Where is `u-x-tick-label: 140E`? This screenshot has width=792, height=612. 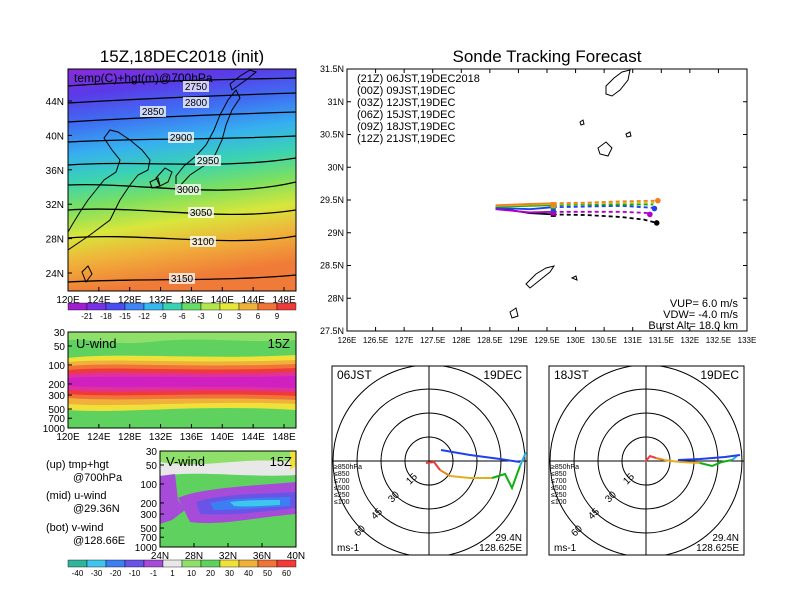 u-x-tick-label: 140E is located at coordinates (223, 437).